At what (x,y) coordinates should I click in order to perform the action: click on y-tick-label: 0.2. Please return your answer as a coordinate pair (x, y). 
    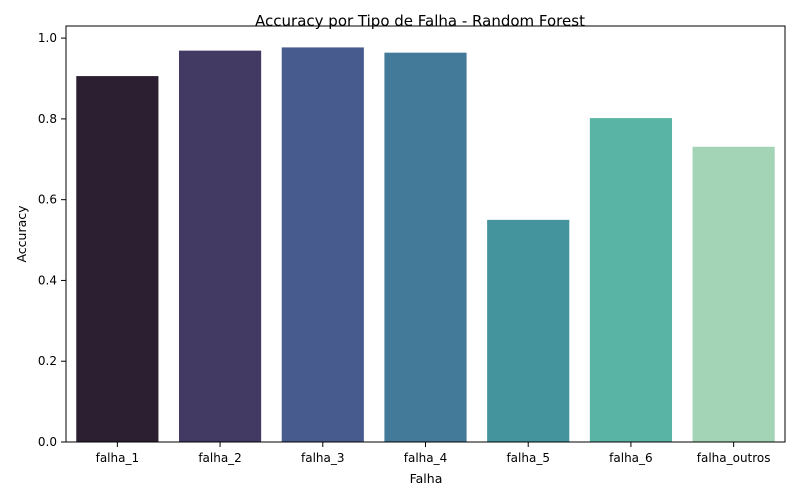
    Looking at the image, I should click on (47, 361).